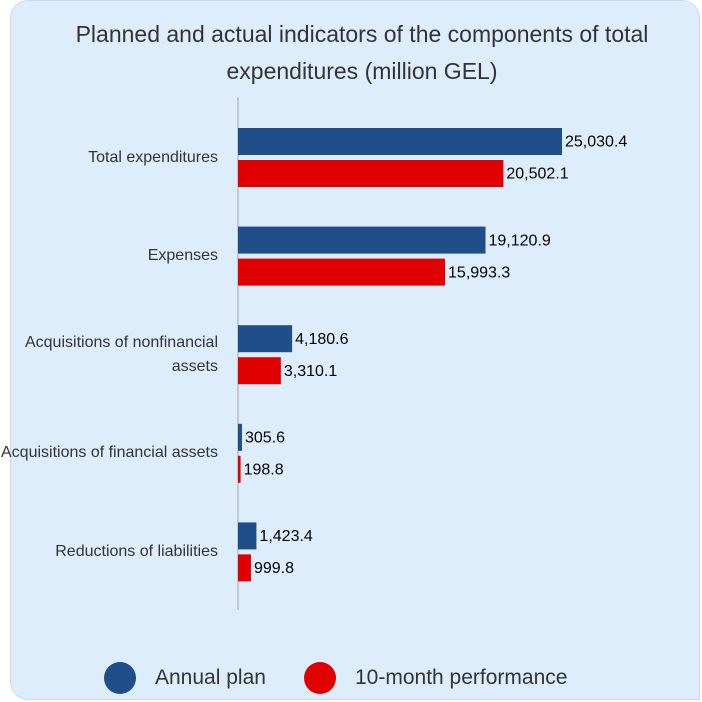 The width and height of the screenshot is (702, 702). Describe the element at coordinates (136, 551) in the screenshot. I see `category-label: Reductions of liabilities` at that location.